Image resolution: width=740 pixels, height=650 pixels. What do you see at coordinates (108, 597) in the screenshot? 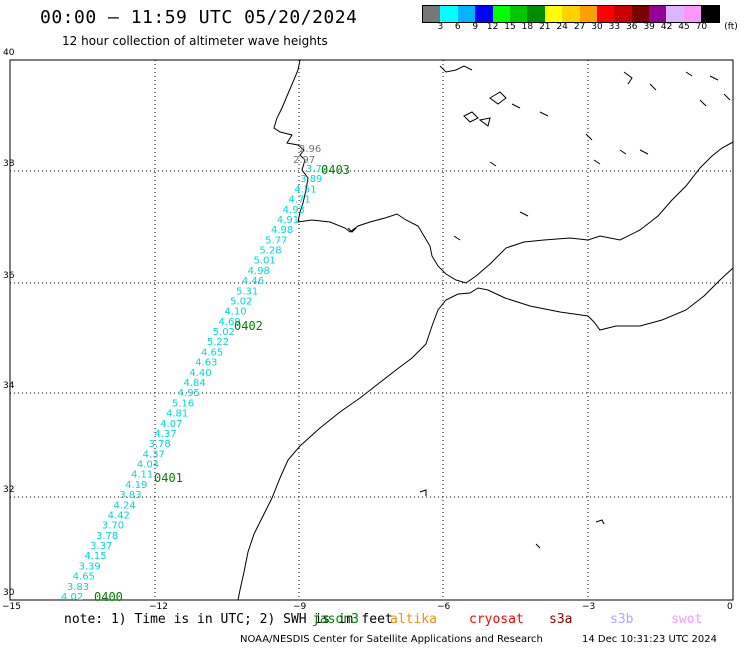
I see `track-time-label: 0400` at bounding box center [108, 597].